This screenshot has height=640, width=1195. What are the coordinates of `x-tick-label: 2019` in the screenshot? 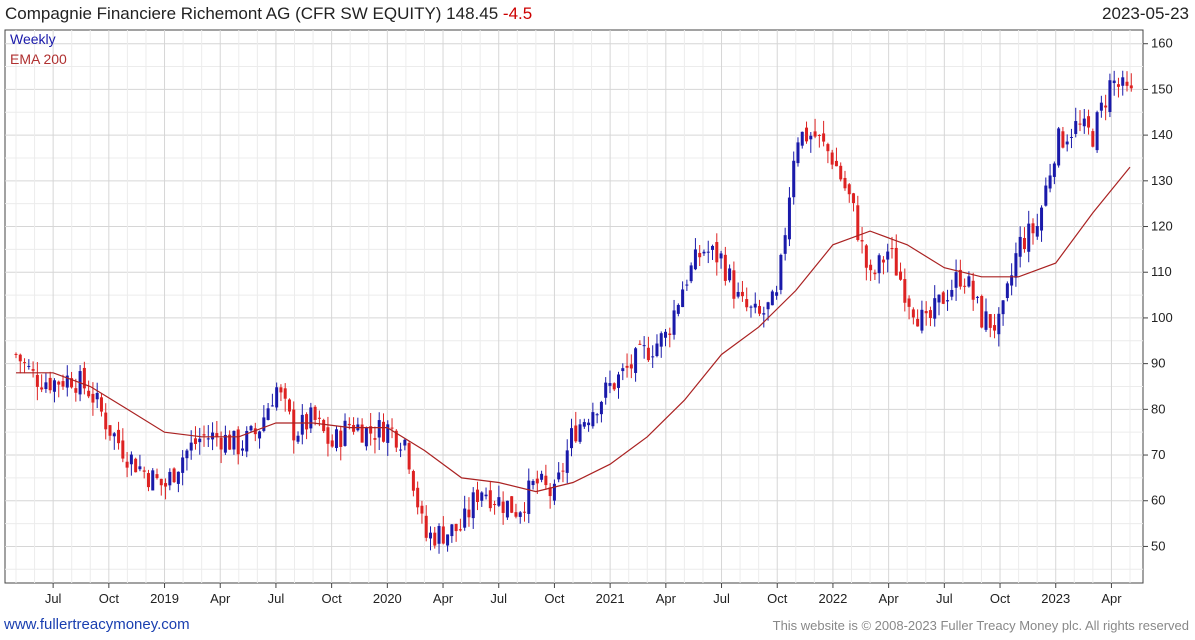 It's located at (164, 598).